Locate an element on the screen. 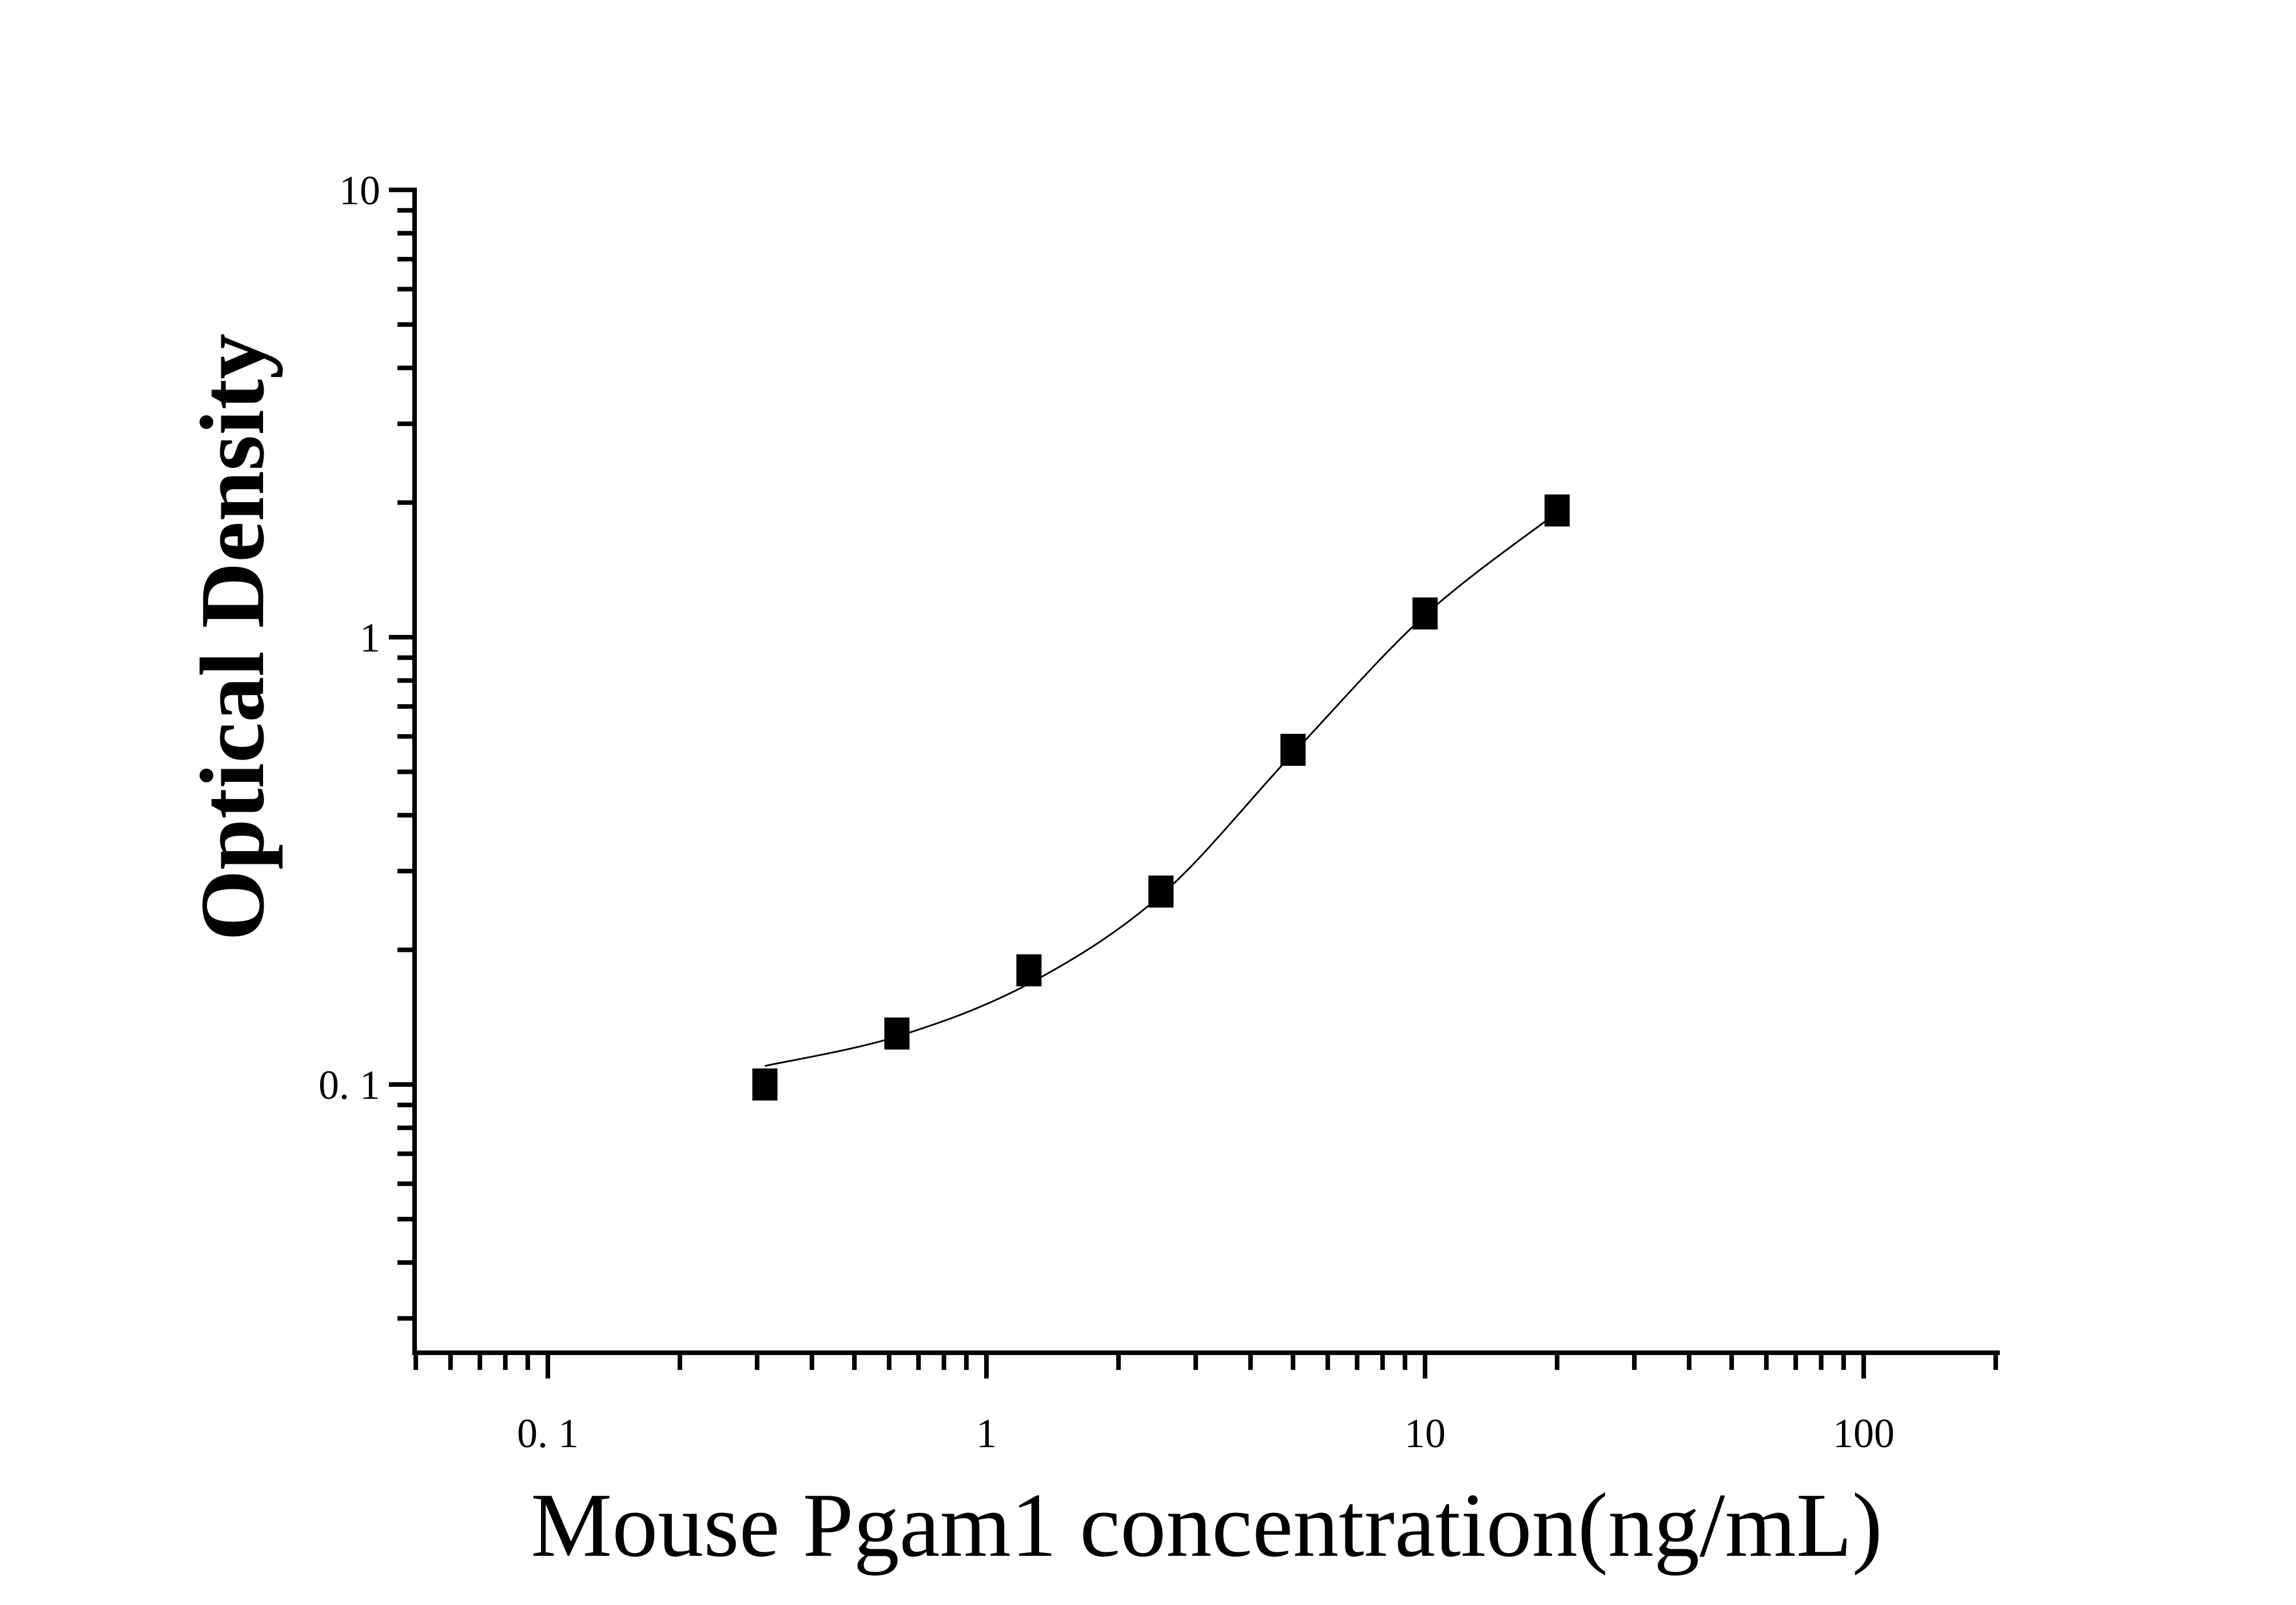 This screenshot has height=1605, width=2296. y-tick-label: 1 is located at coordinates (370, 638).